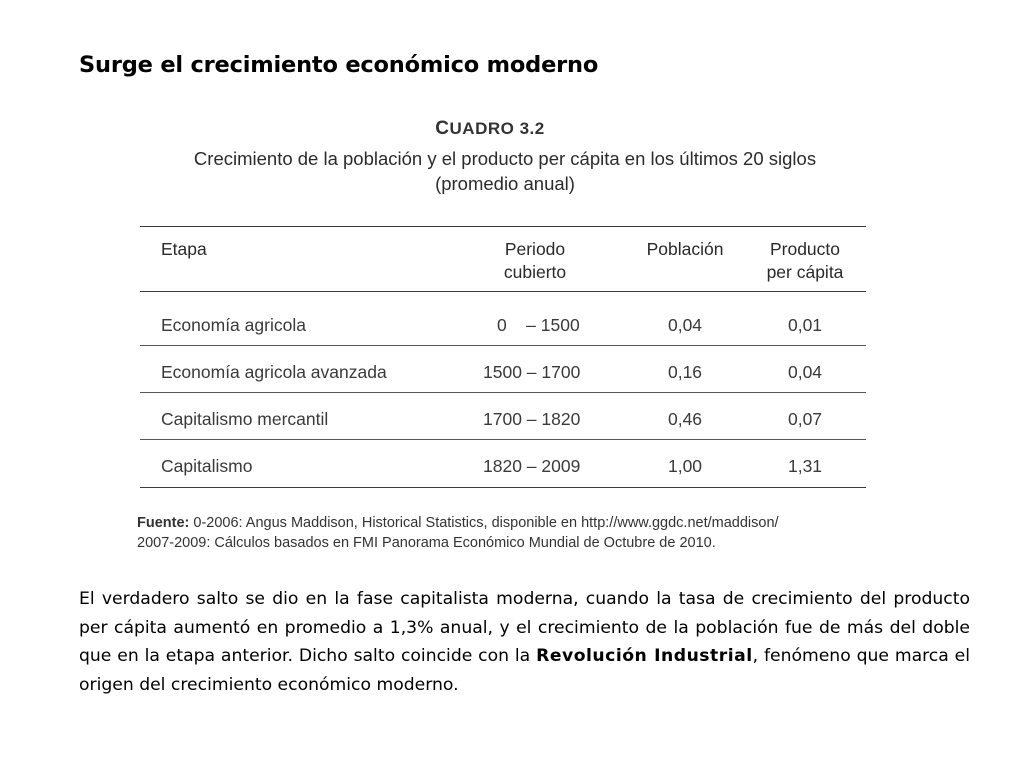  Describe the element at coordinates (245, 419) in the screenshot. I see `row-3-etapa: Capitalismo mercantil` at that location.